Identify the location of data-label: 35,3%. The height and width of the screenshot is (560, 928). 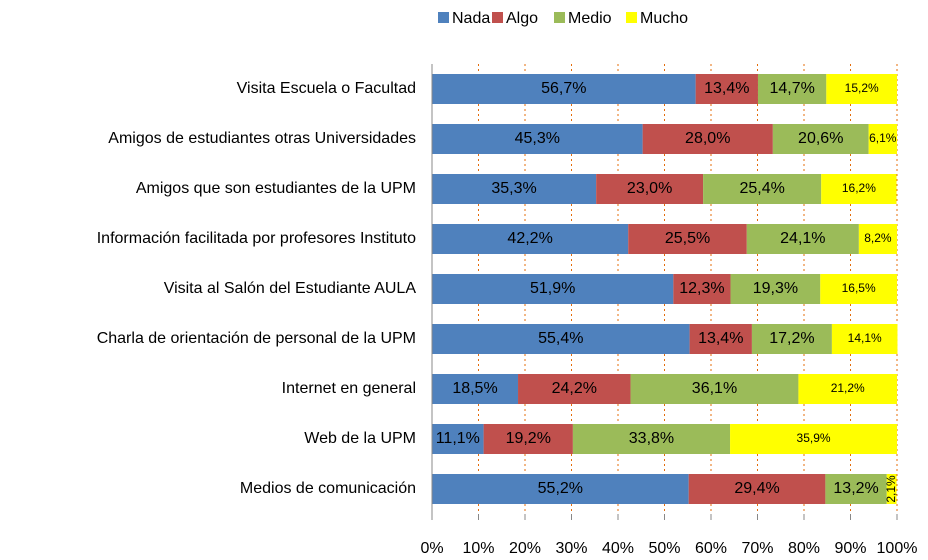
(513, 188).